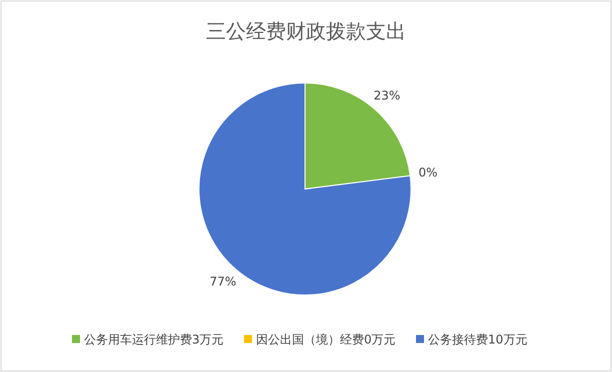  What do you see at coordinates (387, 95) in the screenshot?
I see `data-label: 23%` at bounding box center [387, 95].